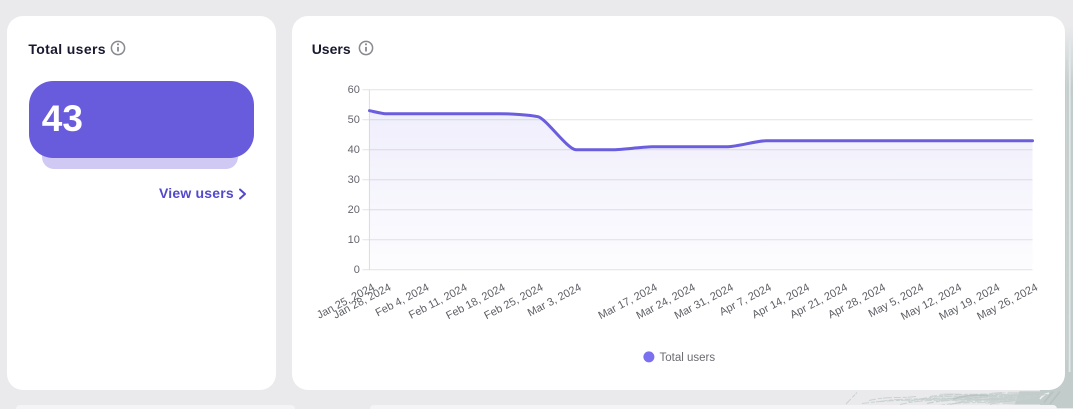 This screenshot has height=409, width=1073. What do you see at coordinates (357, 270) in the screenshot?
I see `svg-text: 0` at bounding box center [357, 270].